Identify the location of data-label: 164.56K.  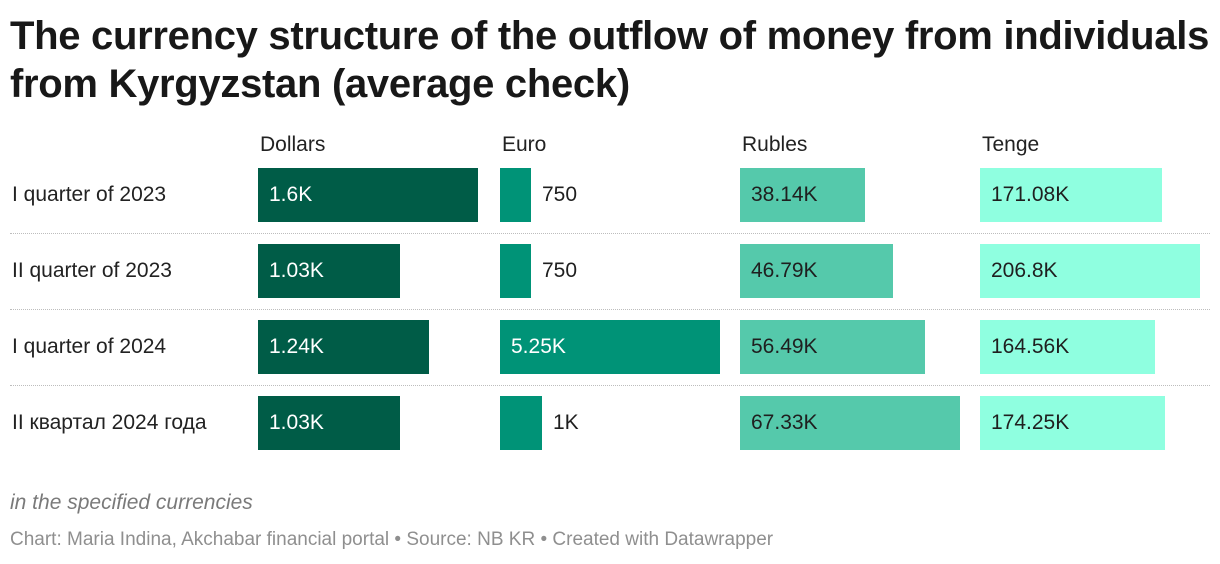
(1030, 346).